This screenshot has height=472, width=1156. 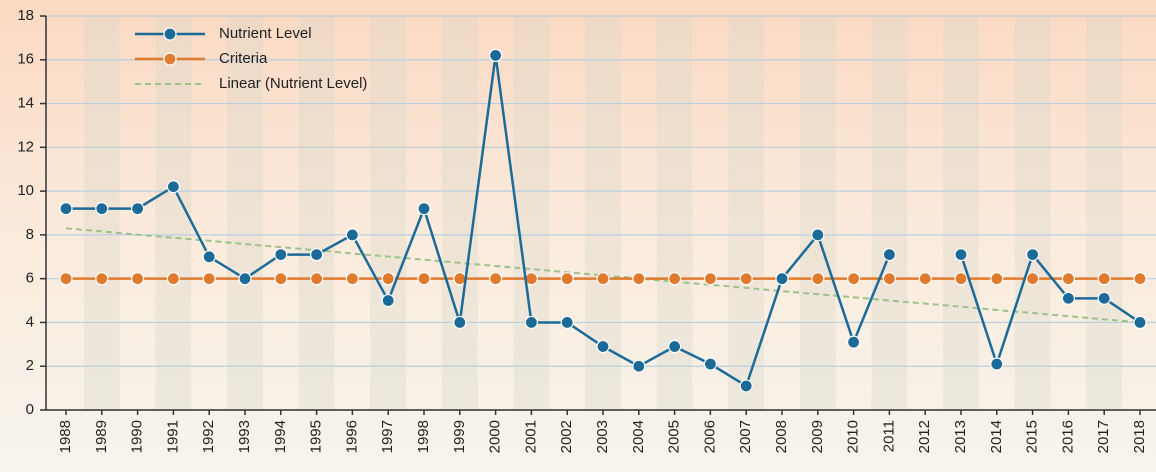 I want to click on legend-marker, so click(x=170, y=34).